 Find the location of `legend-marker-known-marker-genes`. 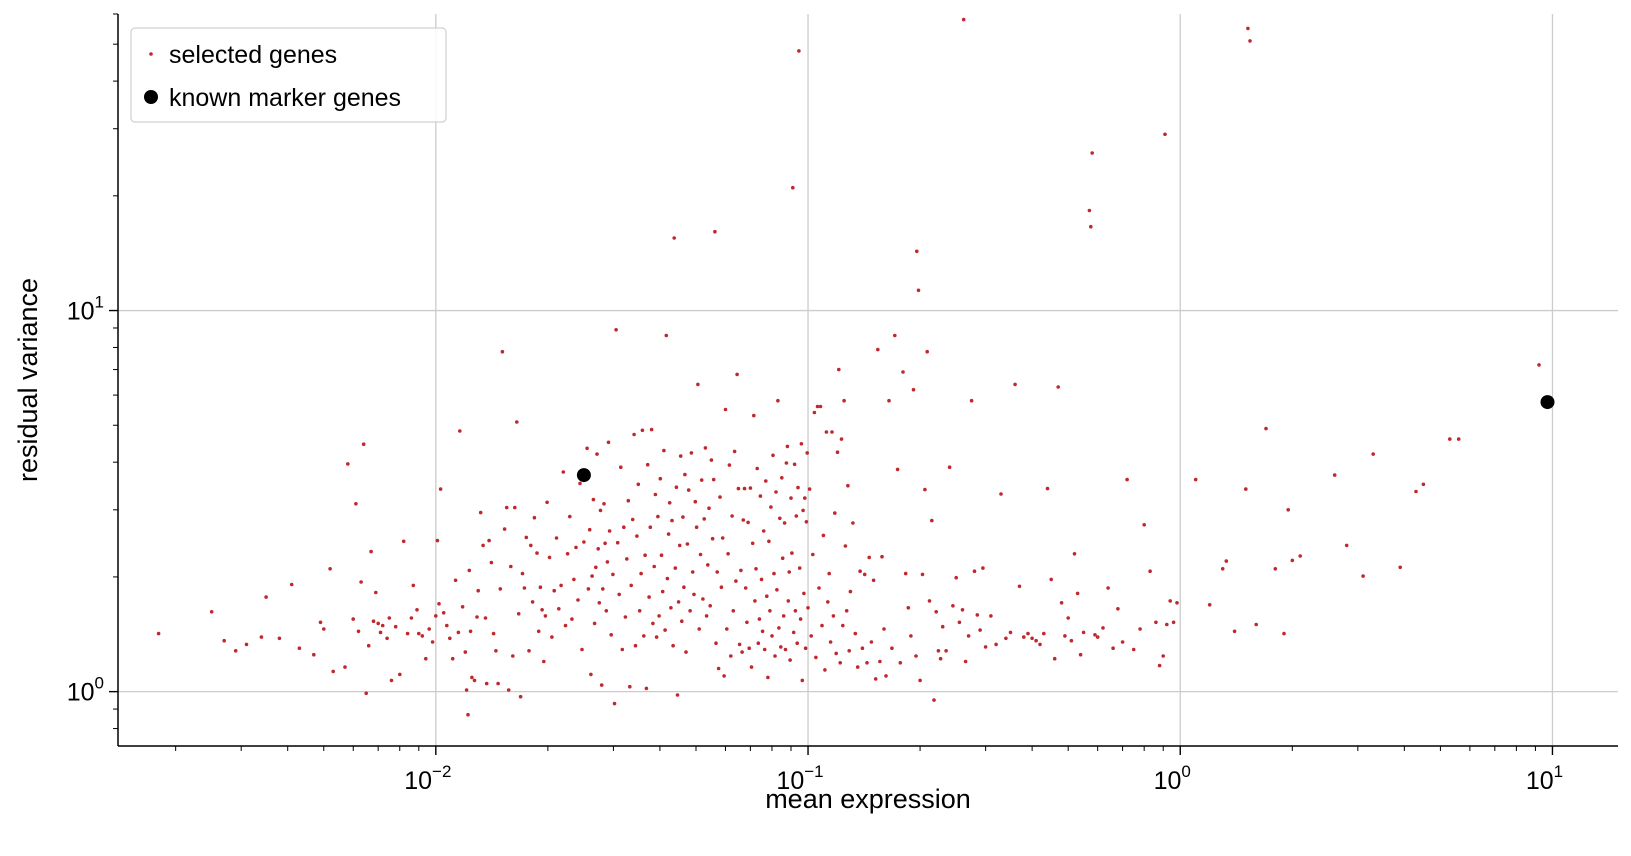

legend-marker-known-marker-genes is located at coordinates (151, 97).